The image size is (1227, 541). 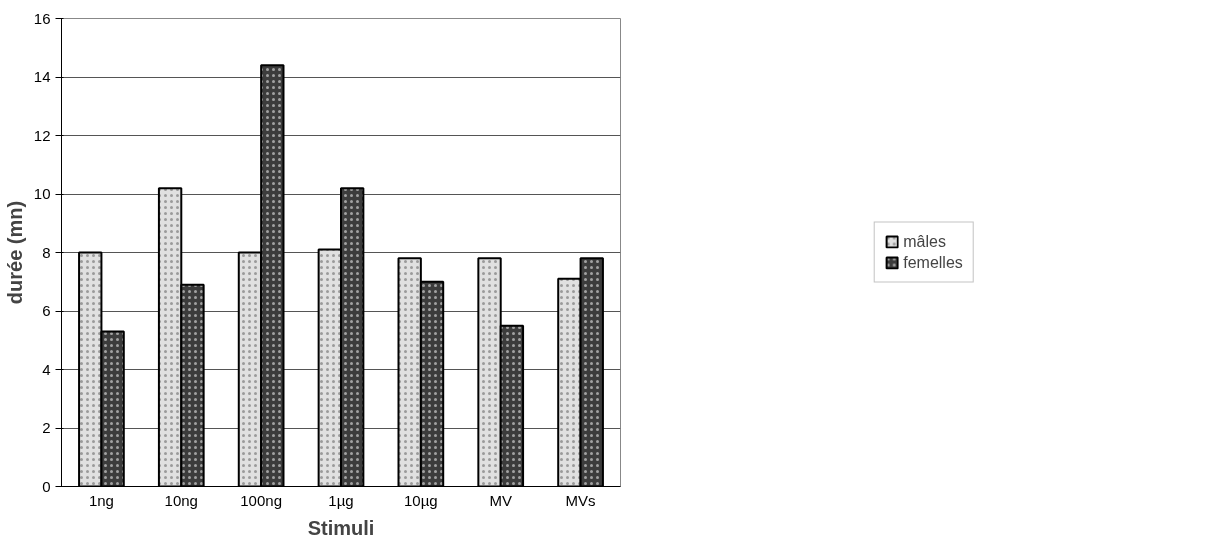 What do you see at coordinates (500, 500) in the screenshot?
I see `x-tick-label: MV` at bounding box center [500, 500].